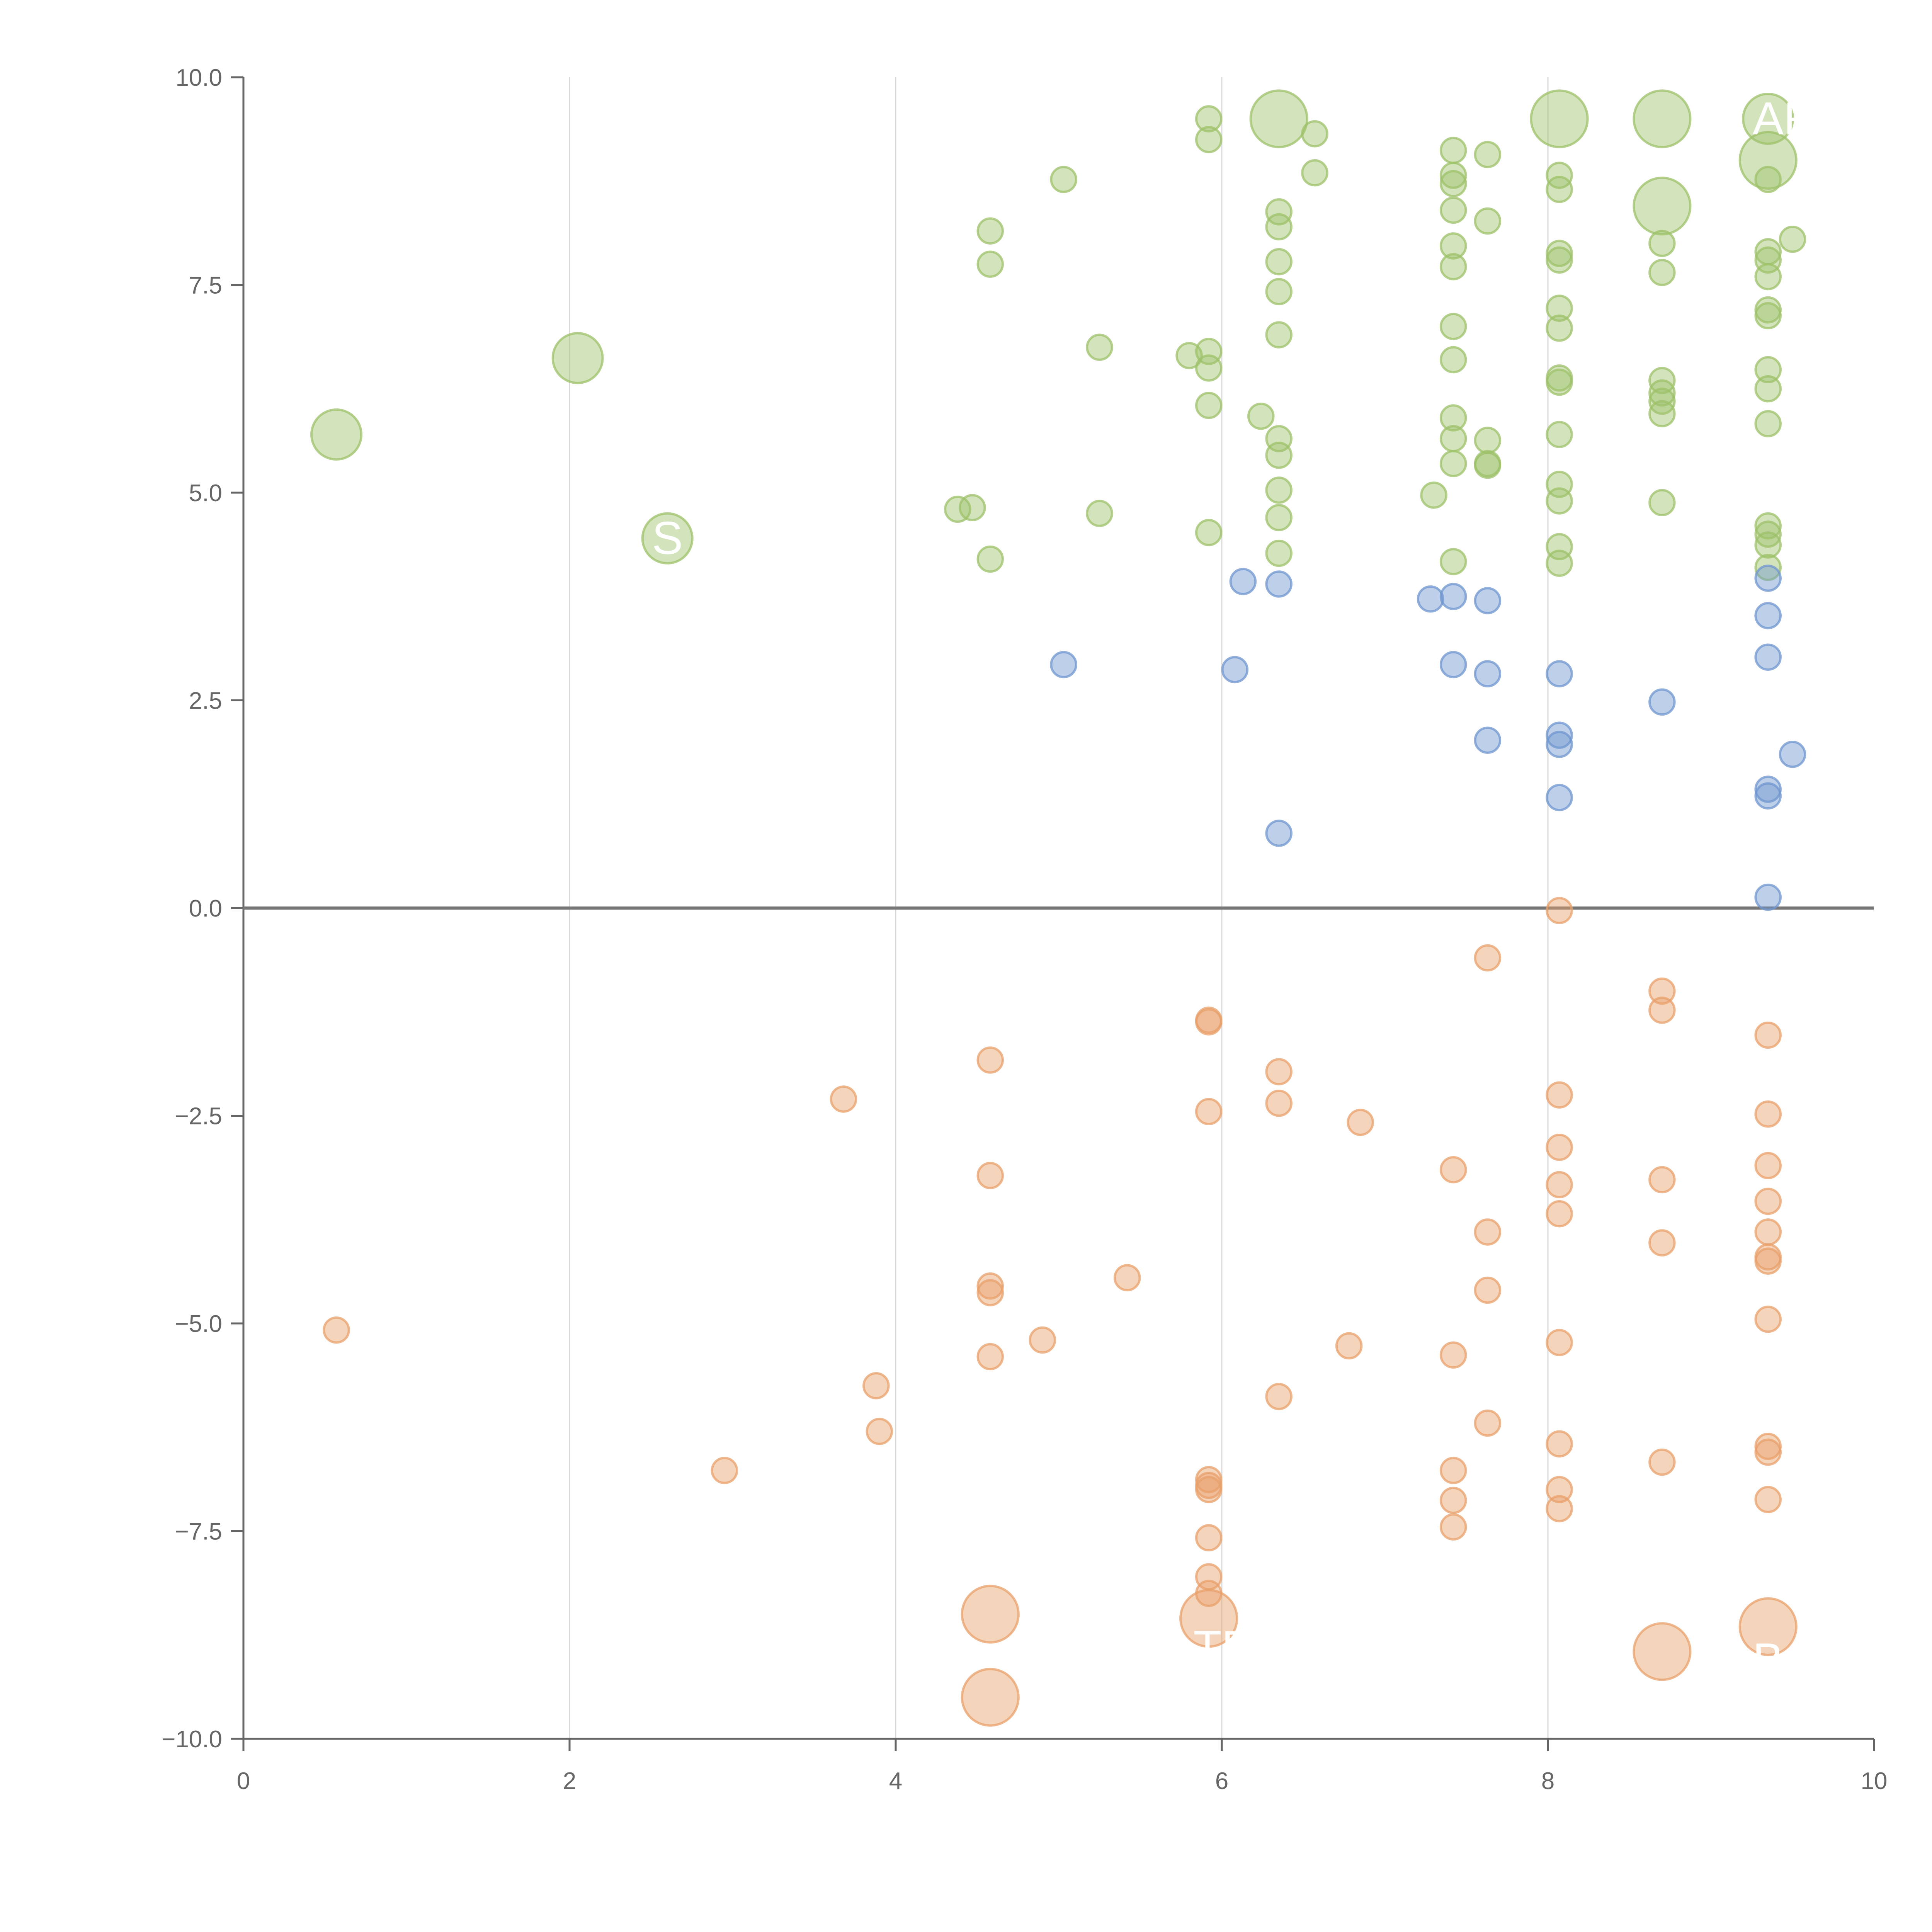  I want to click on bubble-label: S, so click(667, 538).